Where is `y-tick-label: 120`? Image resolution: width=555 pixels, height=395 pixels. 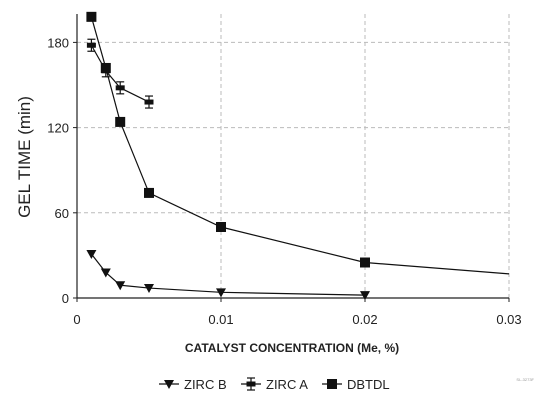
y-tick-label: 120 is located at coordinates (58, 128).